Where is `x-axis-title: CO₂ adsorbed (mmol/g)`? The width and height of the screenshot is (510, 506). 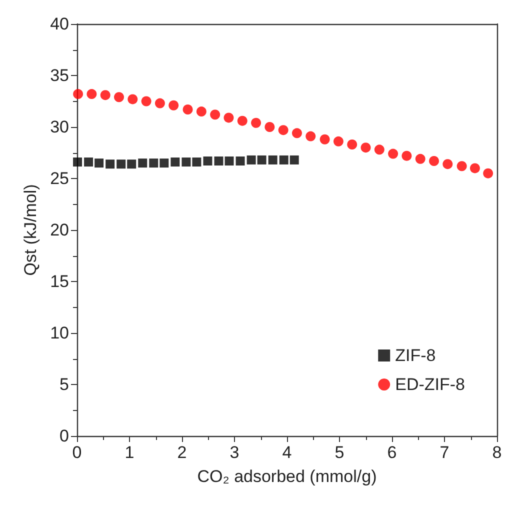
x-axis-title: CO₂ adsorbed (mmol/g) is located at coordinates (287, 476).